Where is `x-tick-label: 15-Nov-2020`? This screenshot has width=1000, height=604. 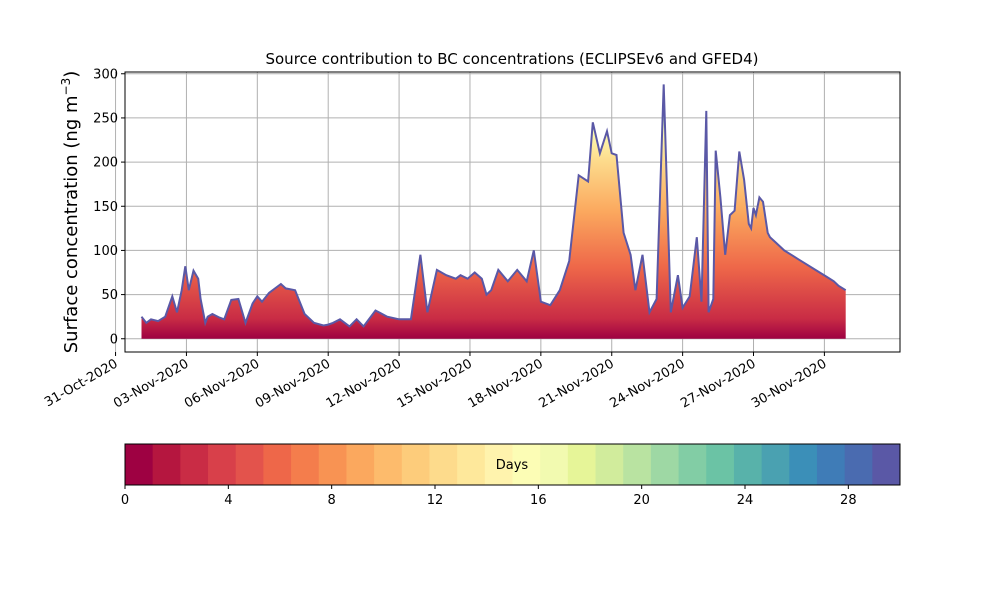 x-tick-label: 15-Nov-2020 is located at coordinates (435, 383).